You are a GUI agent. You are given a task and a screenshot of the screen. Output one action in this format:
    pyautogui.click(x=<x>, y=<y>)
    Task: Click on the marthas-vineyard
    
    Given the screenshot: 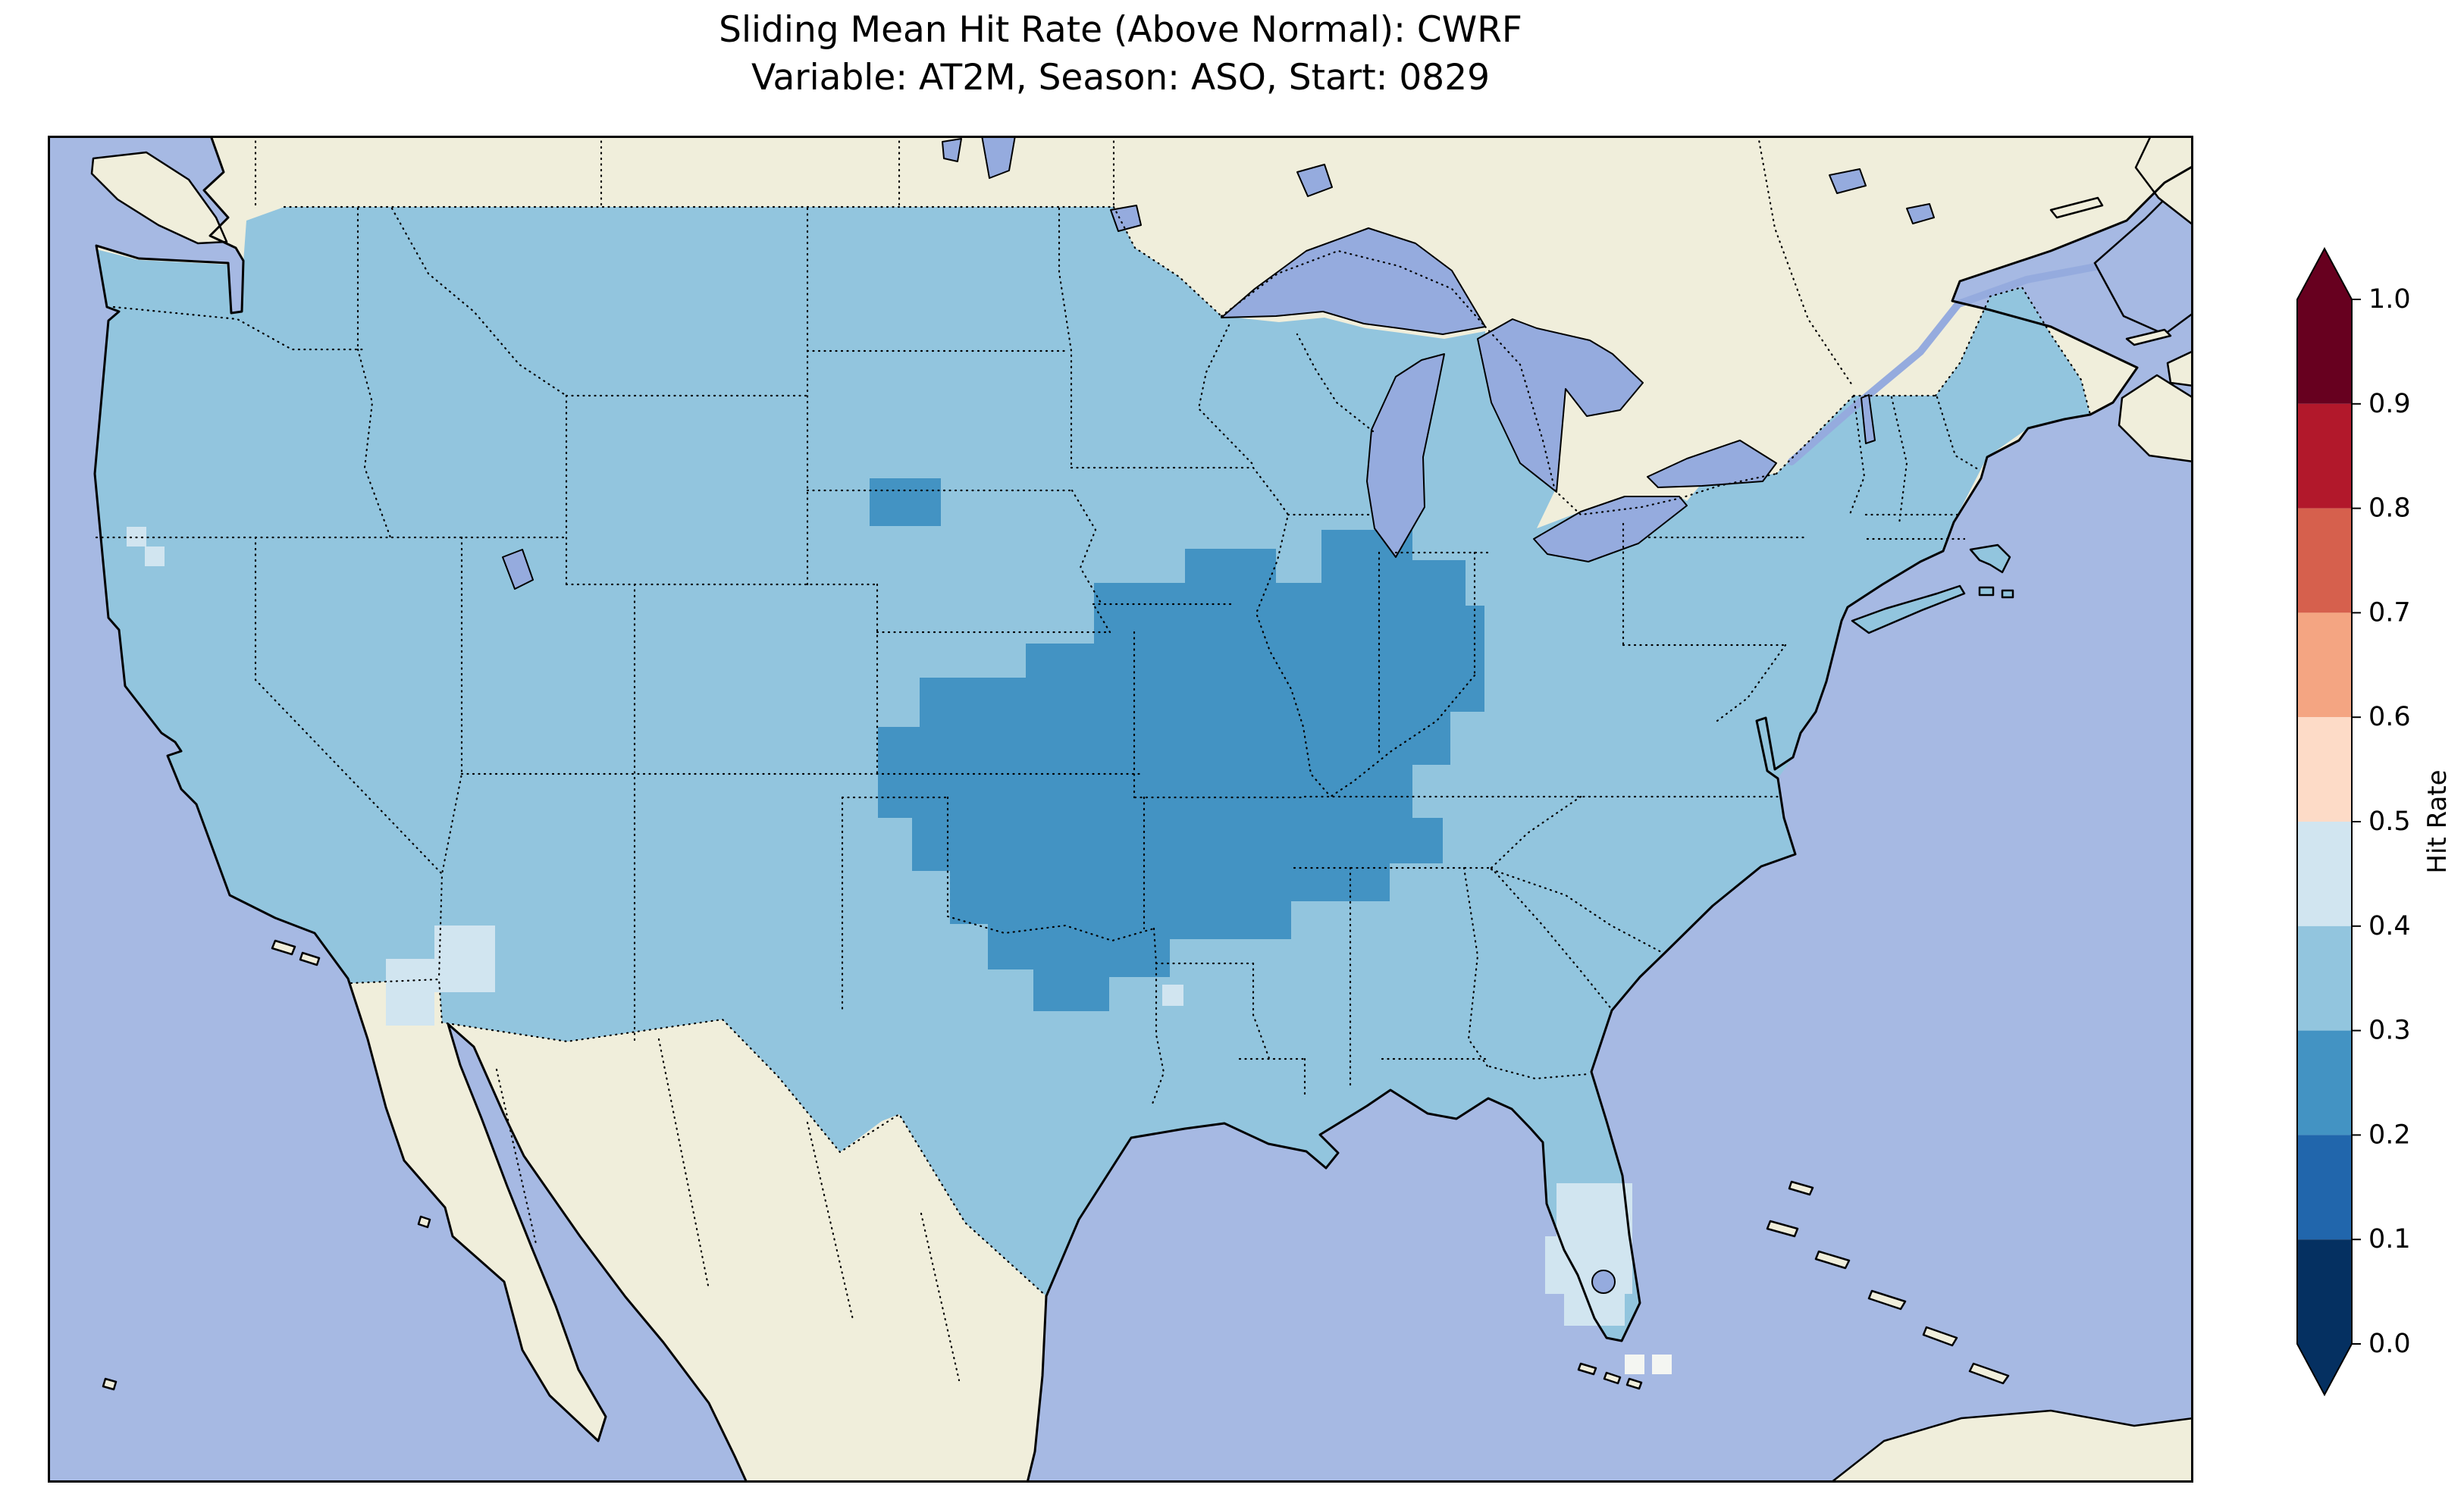 What is the action you would take?
    pyautogui.click(x=2007, y=594)
    